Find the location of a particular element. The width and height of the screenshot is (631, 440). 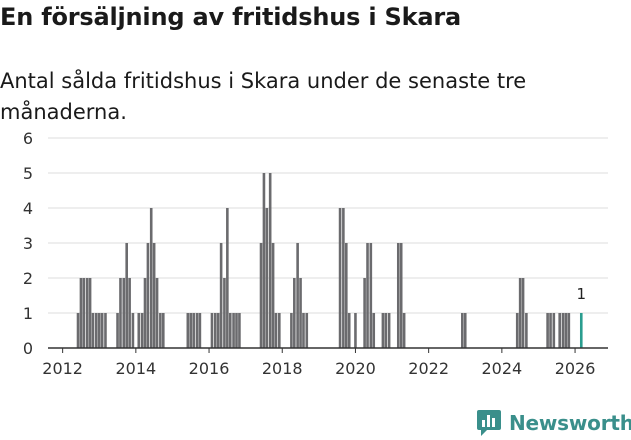

x-tick-label: 2024 is located at coordinates (501, 368).